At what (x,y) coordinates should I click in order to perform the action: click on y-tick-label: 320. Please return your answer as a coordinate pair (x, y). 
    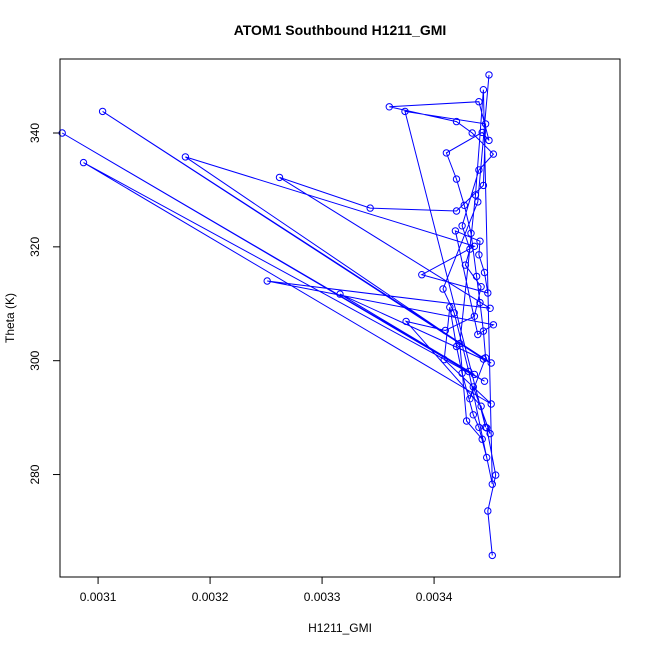
    Looking at the image, I should click on (35, 247).